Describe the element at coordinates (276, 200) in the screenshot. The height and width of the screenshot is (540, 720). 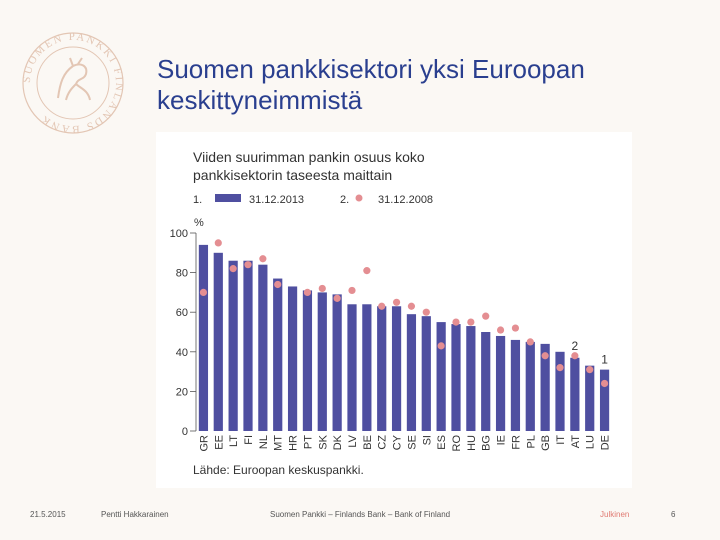
I see `legend-label-1: 31.12.2013` at that location.